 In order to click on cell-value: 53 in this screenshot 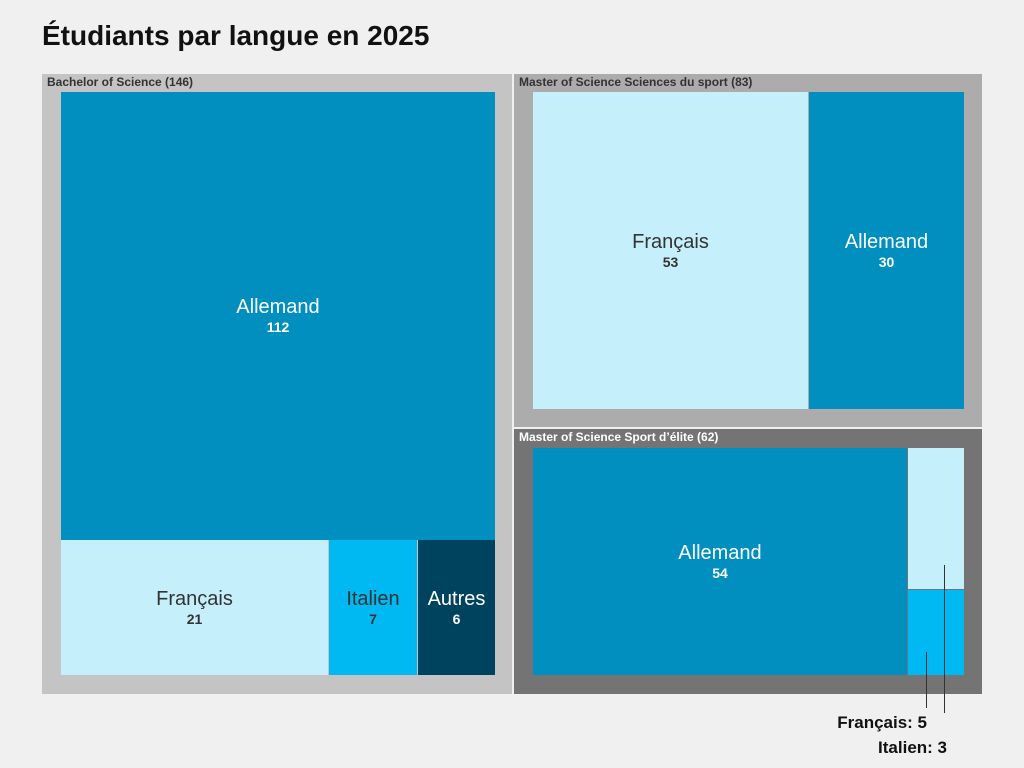, I will do `click(670, 261)`.